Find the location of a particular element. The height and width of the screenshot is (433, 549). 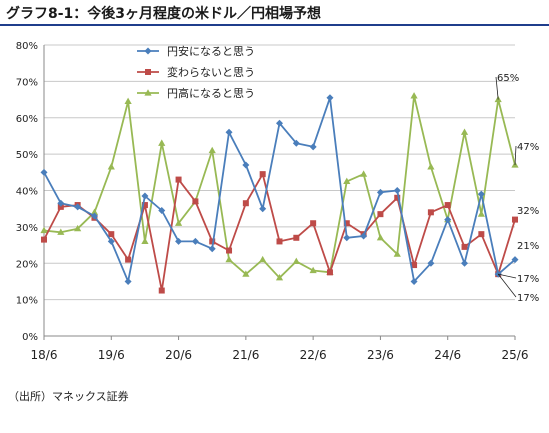

title-underline is located at coordinates (274, 25).